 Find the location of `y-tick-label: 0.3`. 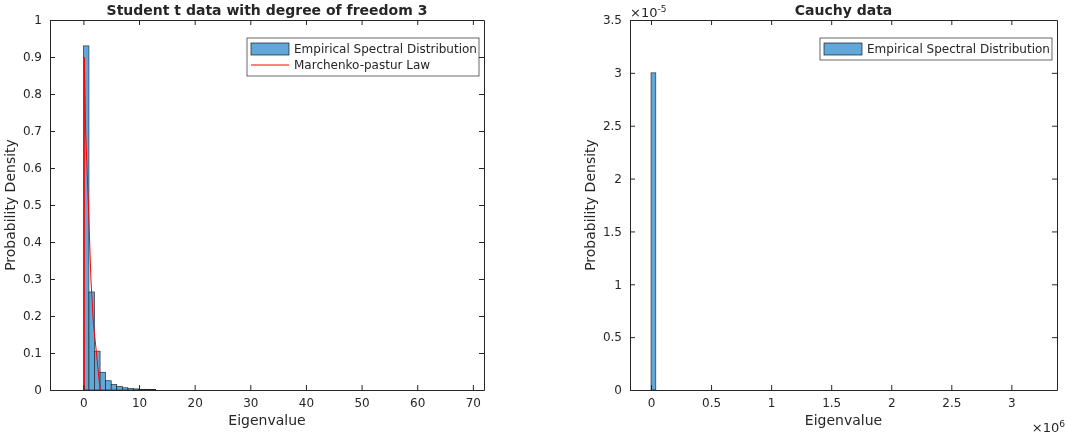

y-tick-label: 0.3 is located at coordinates (32, 279).